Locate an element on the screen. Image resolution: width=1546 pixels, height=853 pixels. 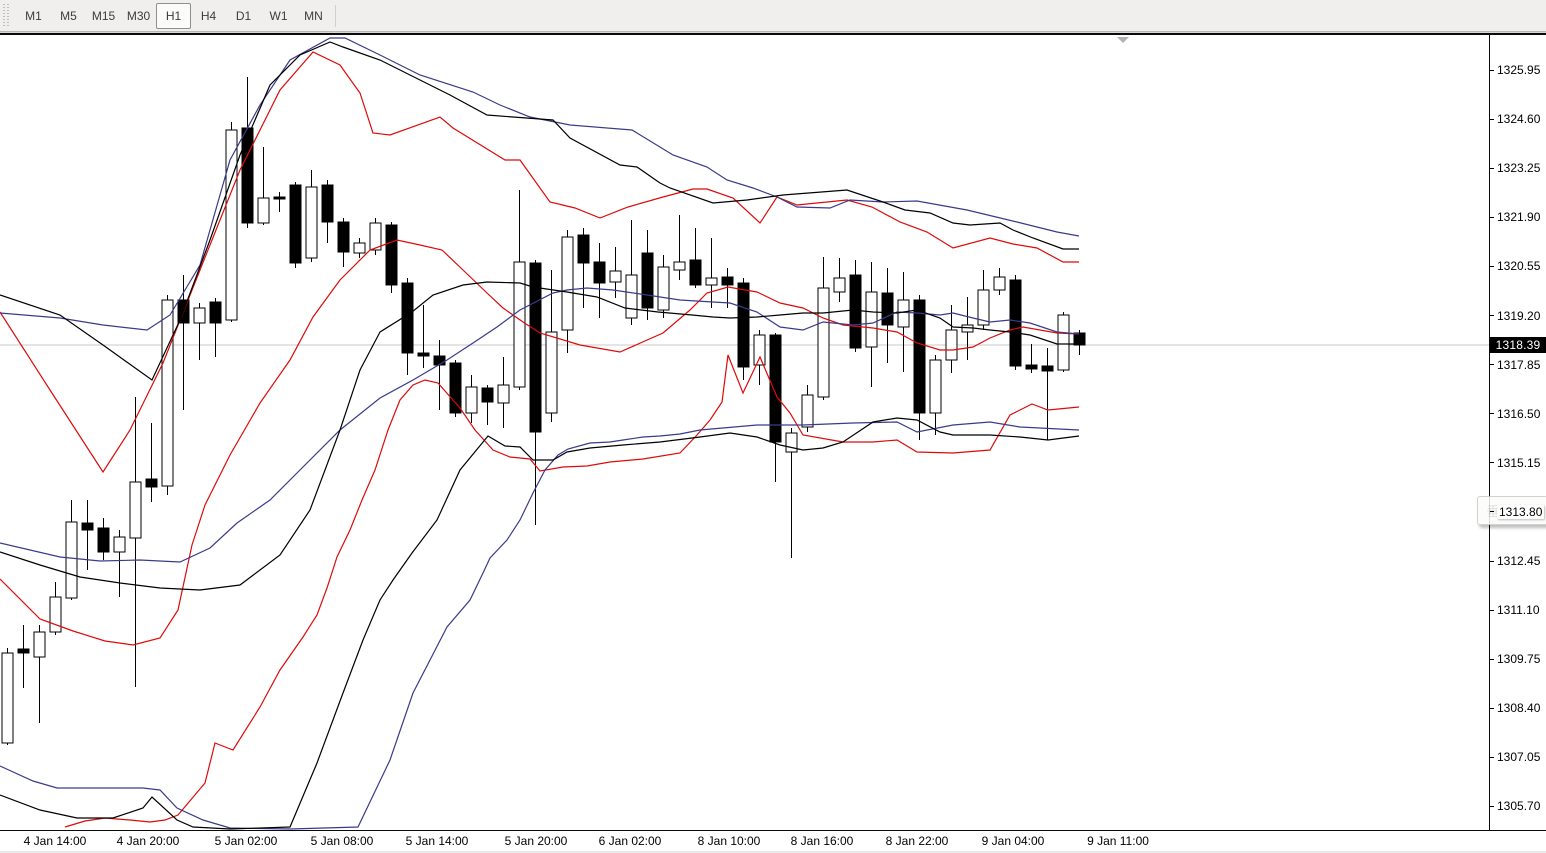
price-tick: 1315.15 is located at coordinates (1515, 463).